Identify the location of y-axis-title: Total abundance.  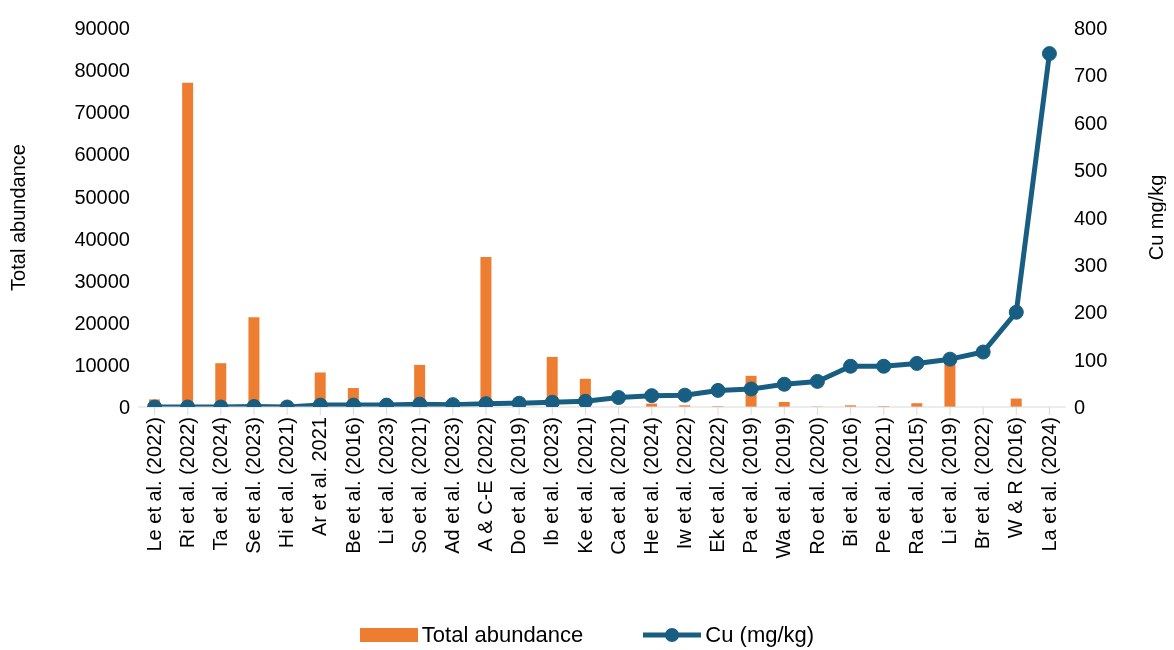
(18, 217).